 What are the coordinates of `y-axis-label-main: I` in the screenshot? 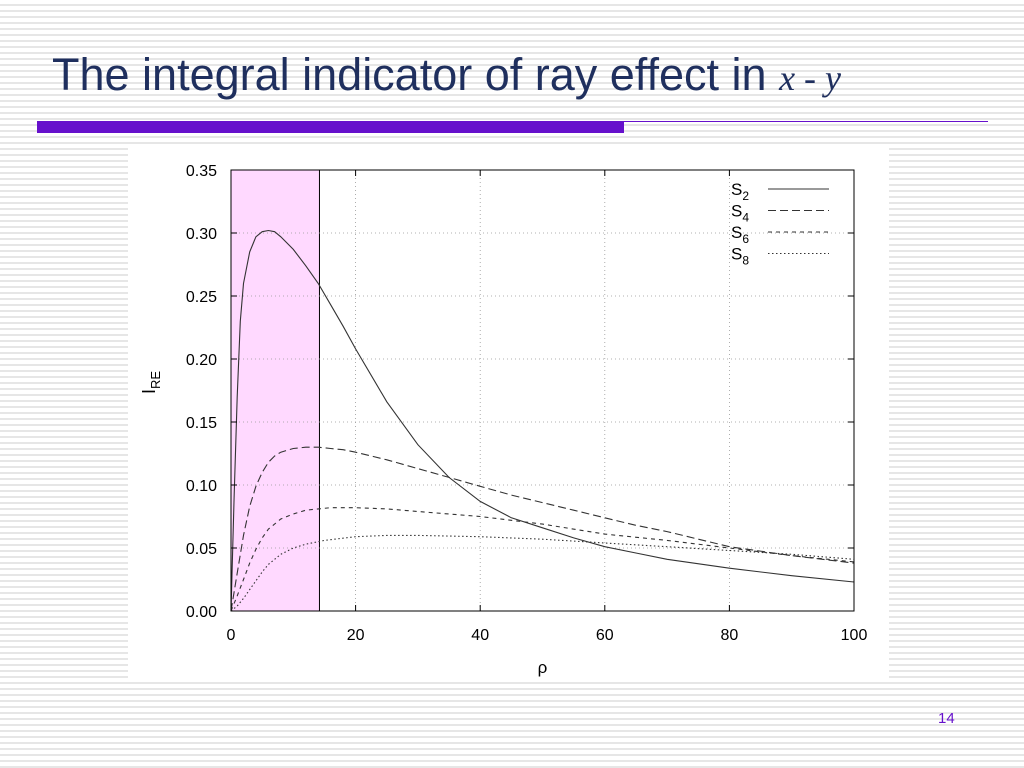 It's located at (149, 391).